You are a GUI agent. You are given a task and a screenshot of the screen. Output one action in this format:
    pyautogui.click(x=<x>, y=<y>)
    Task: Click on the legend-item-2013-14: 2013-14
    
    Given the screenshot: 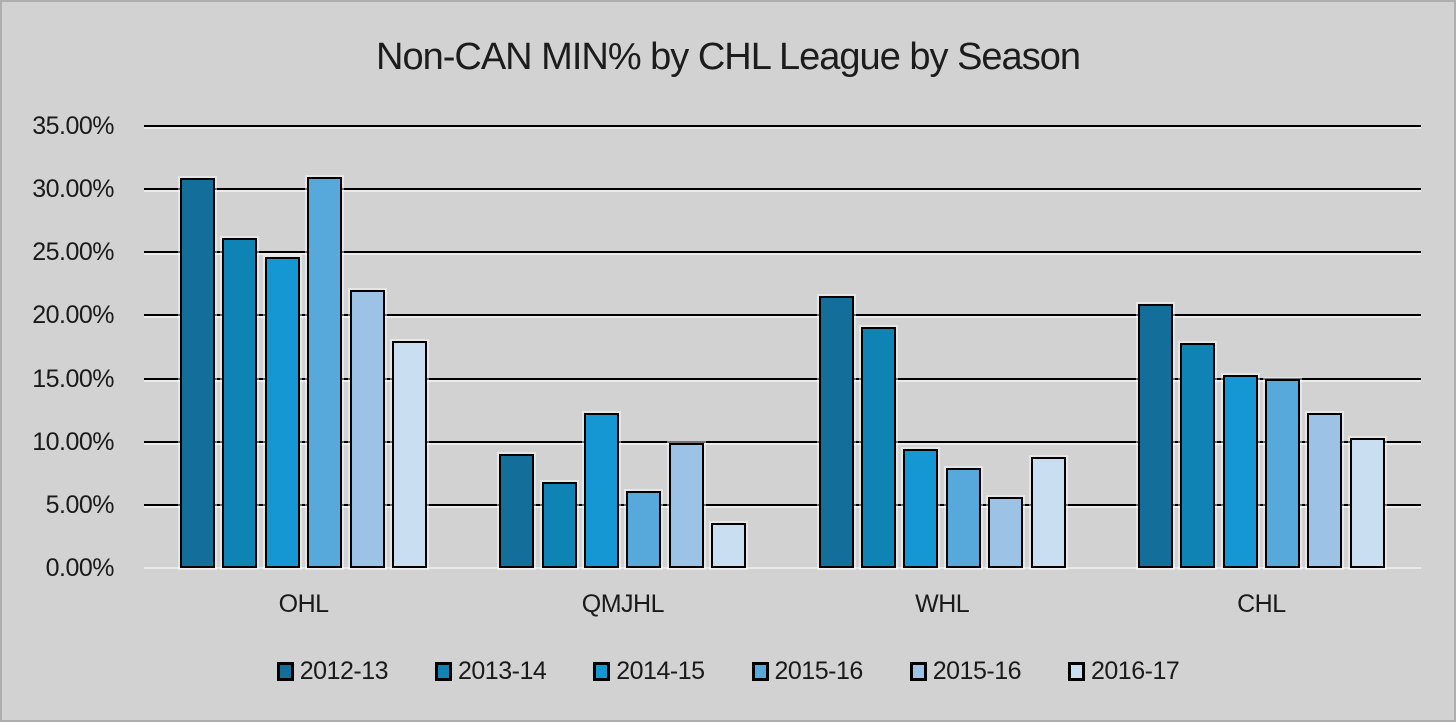 What is the action you would take?
    pyautogui.click(x=491, y=671)
    